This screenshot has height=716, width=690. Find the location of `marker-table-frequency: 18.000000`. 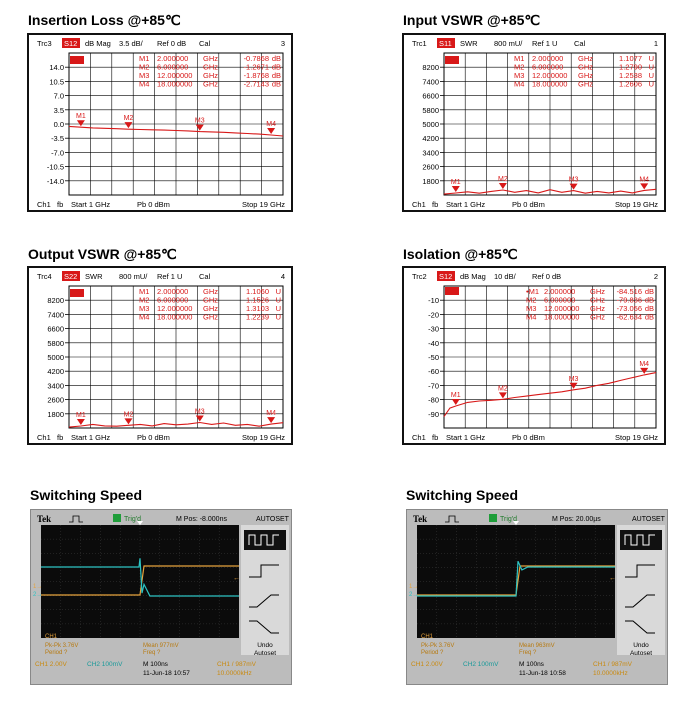

marker-table-frequency: 18.000000 is located at coordinates (561, 317).